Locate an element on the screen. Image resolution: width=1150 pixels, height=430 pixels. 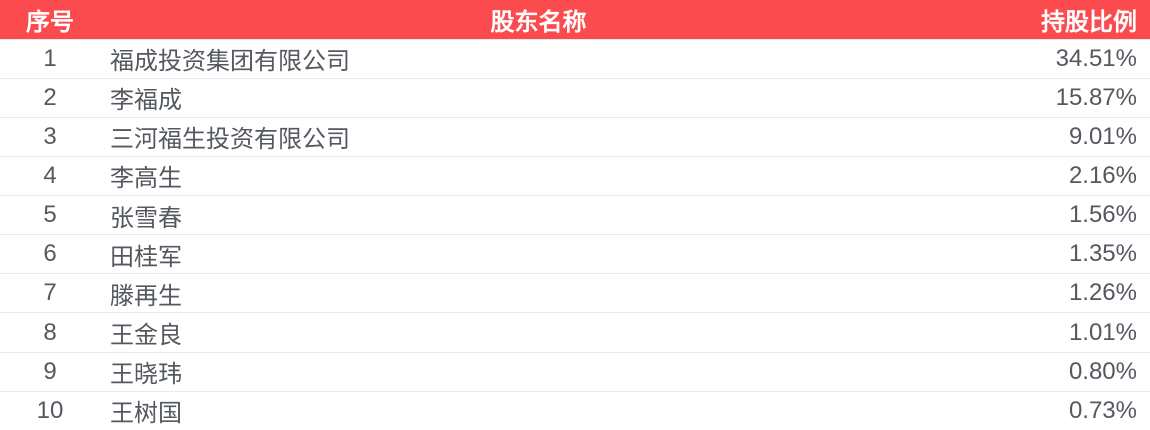
shareholder-name-cell: 福成投资集团有限公司 is located at coordinates (538, 58).